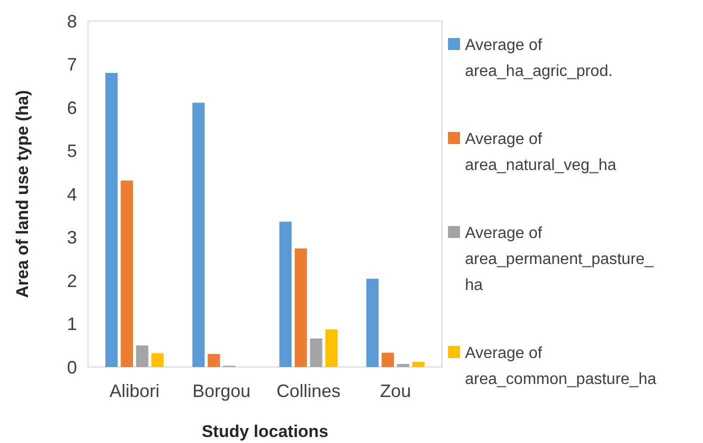  What do you see at coordinates (308, 391) in the screenshot?
I see `x-tick-label: Collines` at bounding box center [308, 391].